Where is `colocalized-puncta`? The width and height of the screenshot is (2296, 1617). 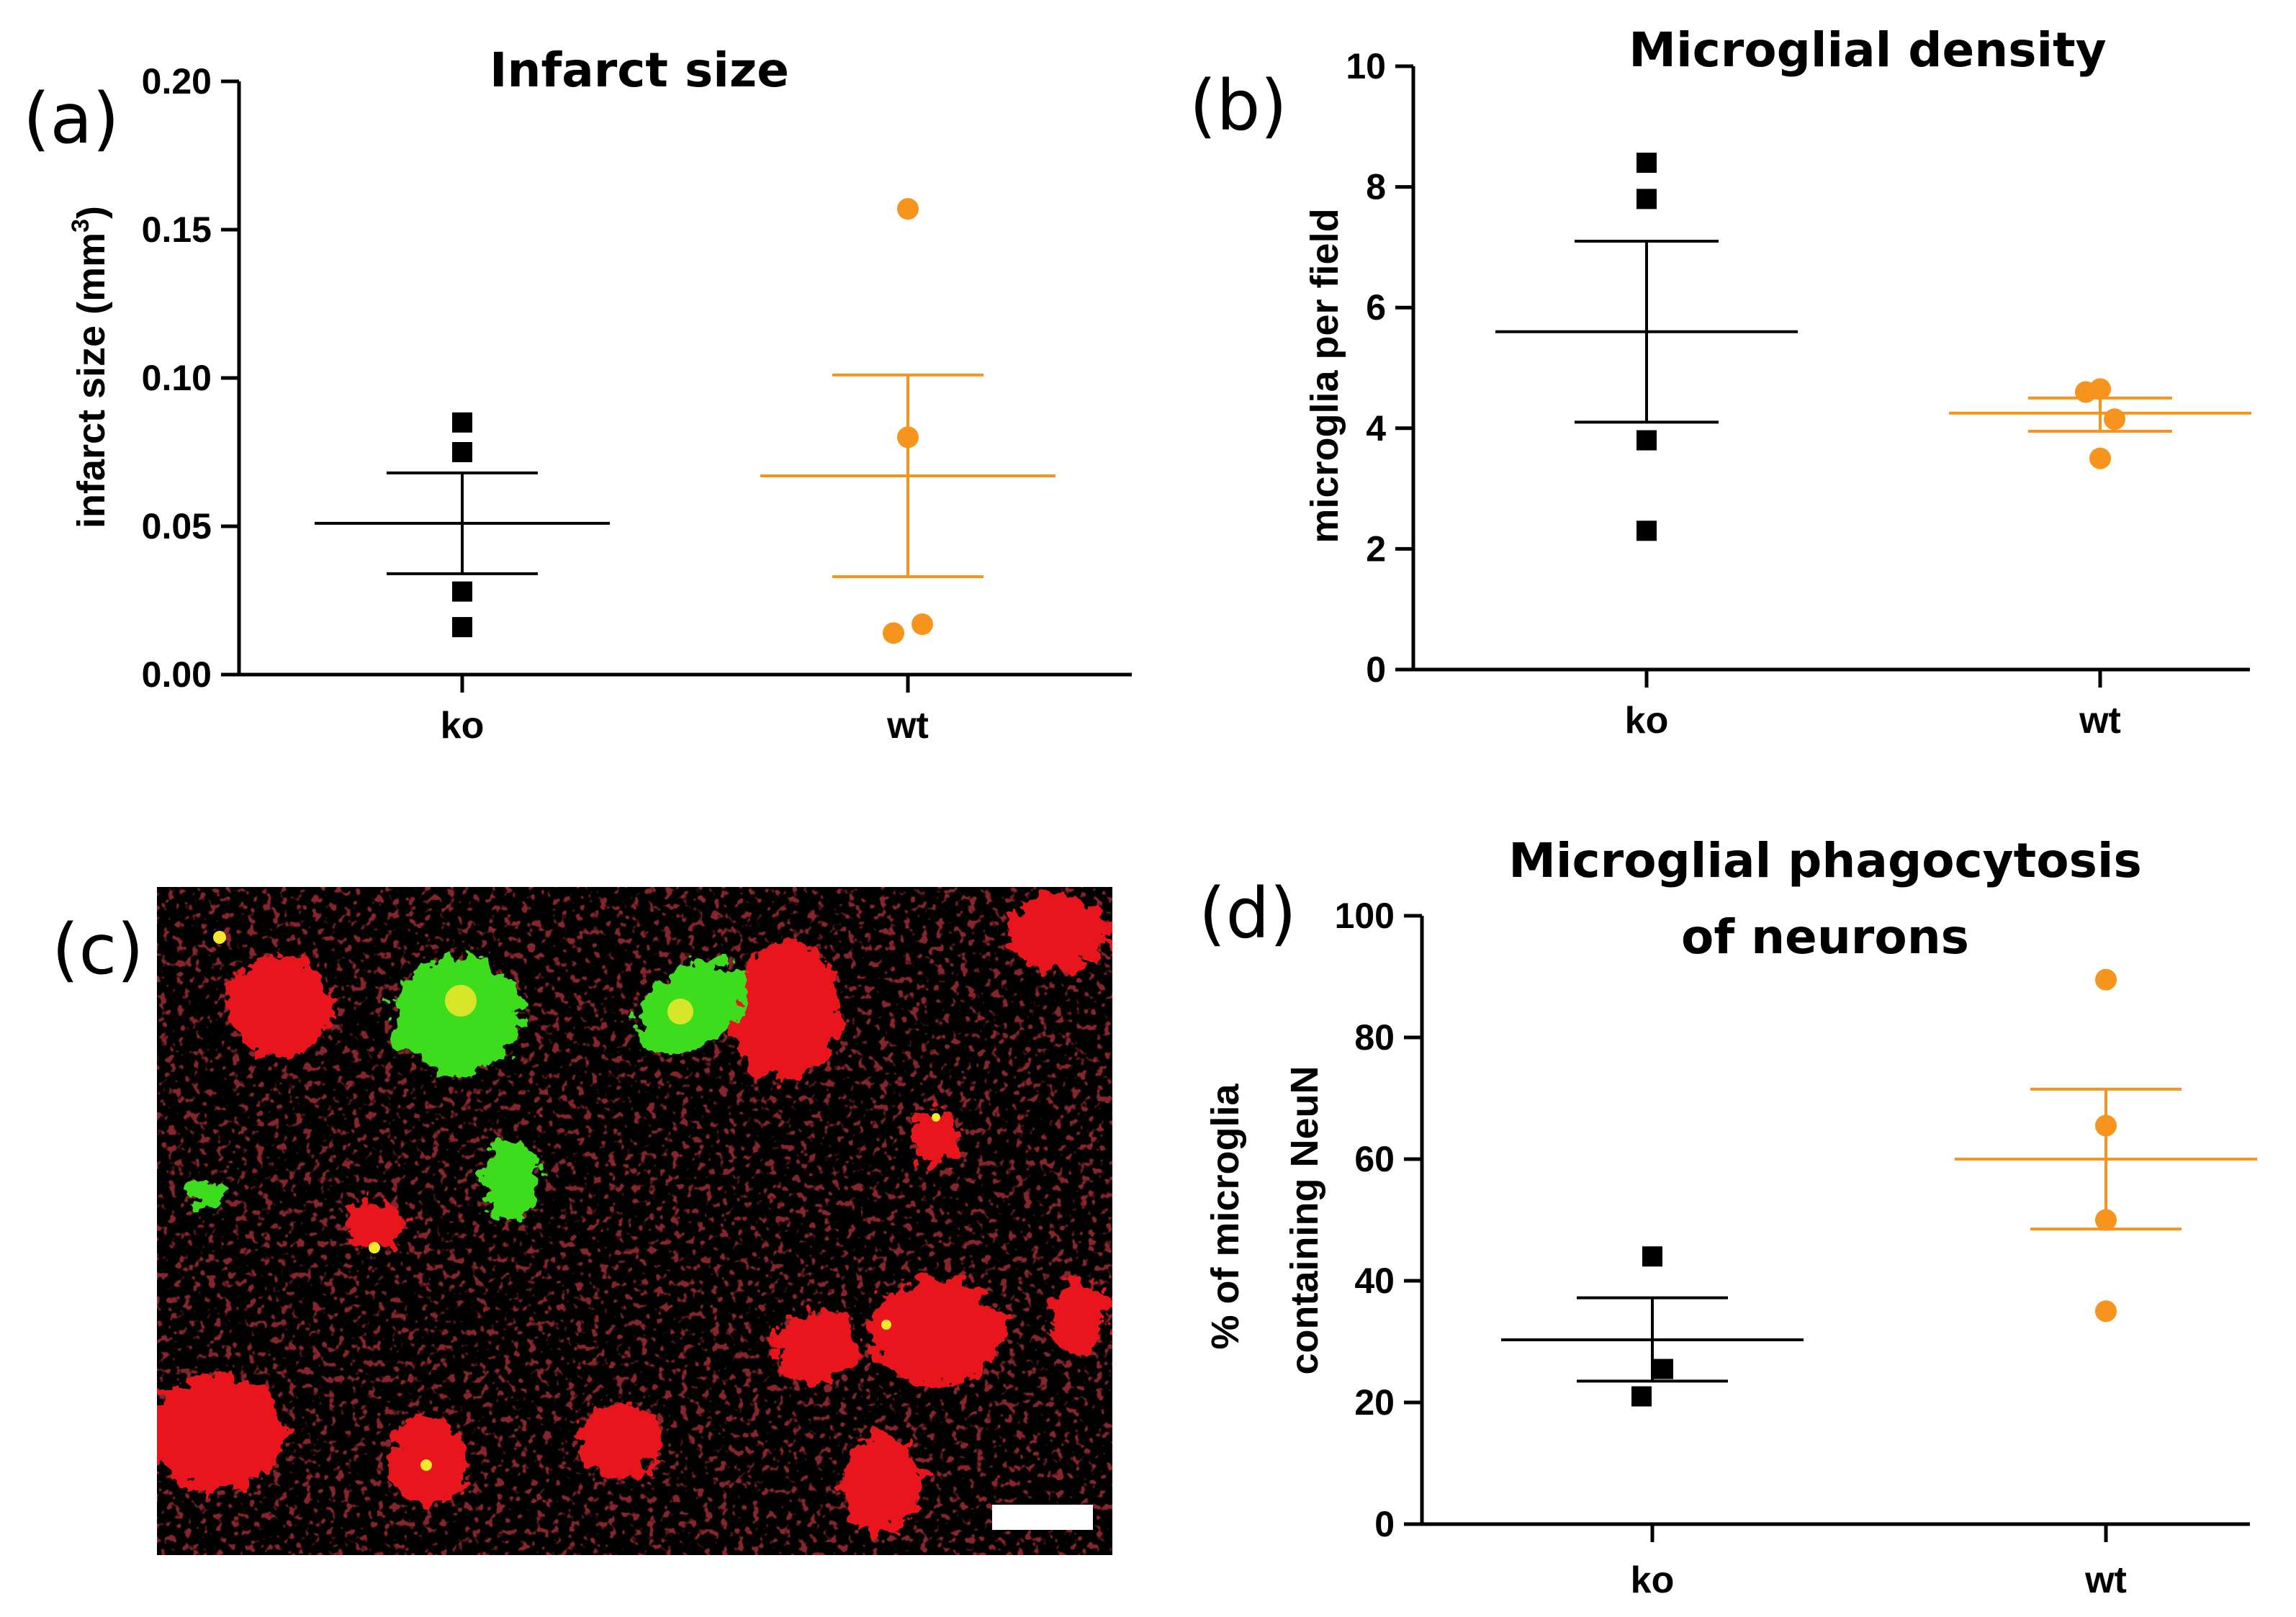 colocalized-puncta is located at coordinates (576, 1201).